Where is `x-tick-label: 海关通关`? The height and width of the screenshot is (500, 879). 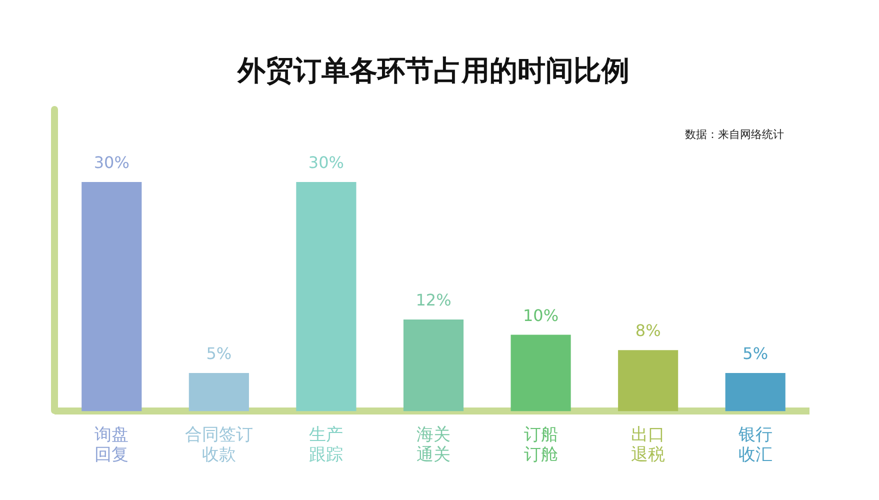 x-tick-label: 海关通关 is located at coordinates (433, 445).